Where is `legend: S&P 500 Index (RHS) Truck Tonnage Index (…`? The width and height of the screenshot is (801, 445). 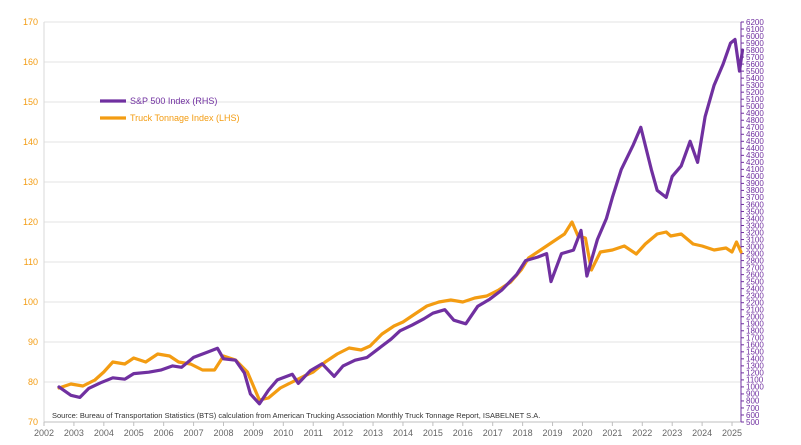
legend: S&P 500 Index (RHS) Truck Tonnage Index (… is located at coordinates (170, 109).